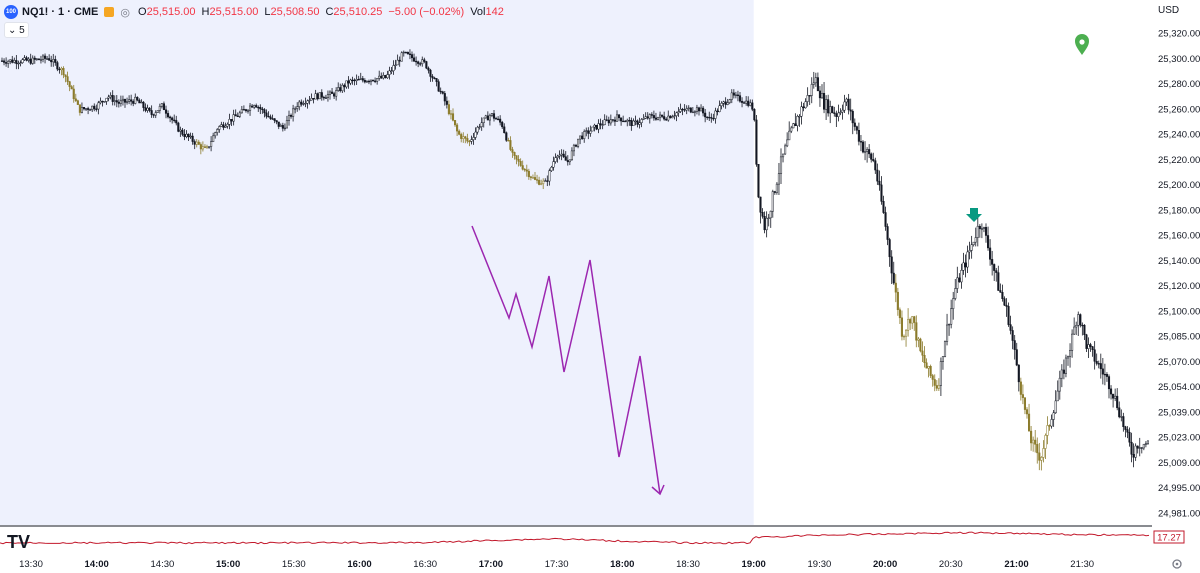  Describe the element at coordinates (109, 12) in the screenshot. I see `delayed-data-icon` at that location.